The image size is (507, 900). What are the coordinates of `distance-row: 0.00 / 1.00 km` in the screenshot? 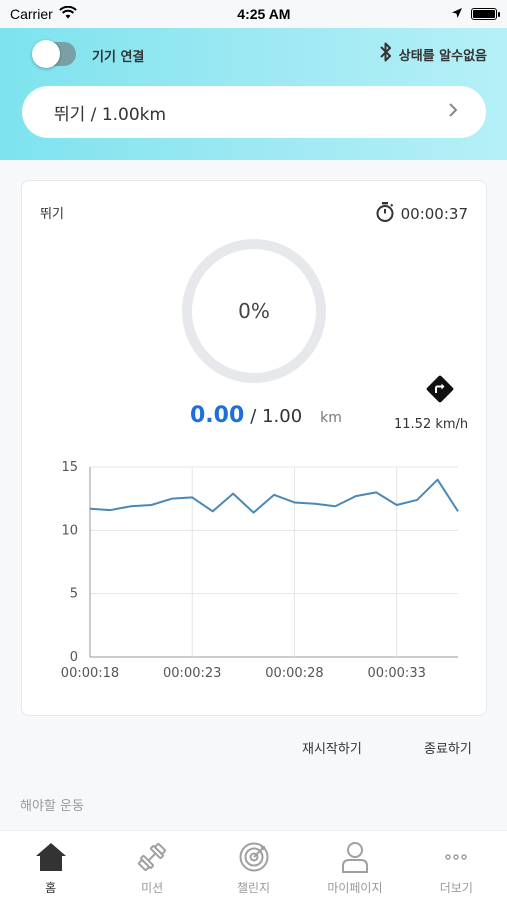 It's located at (266, 415).